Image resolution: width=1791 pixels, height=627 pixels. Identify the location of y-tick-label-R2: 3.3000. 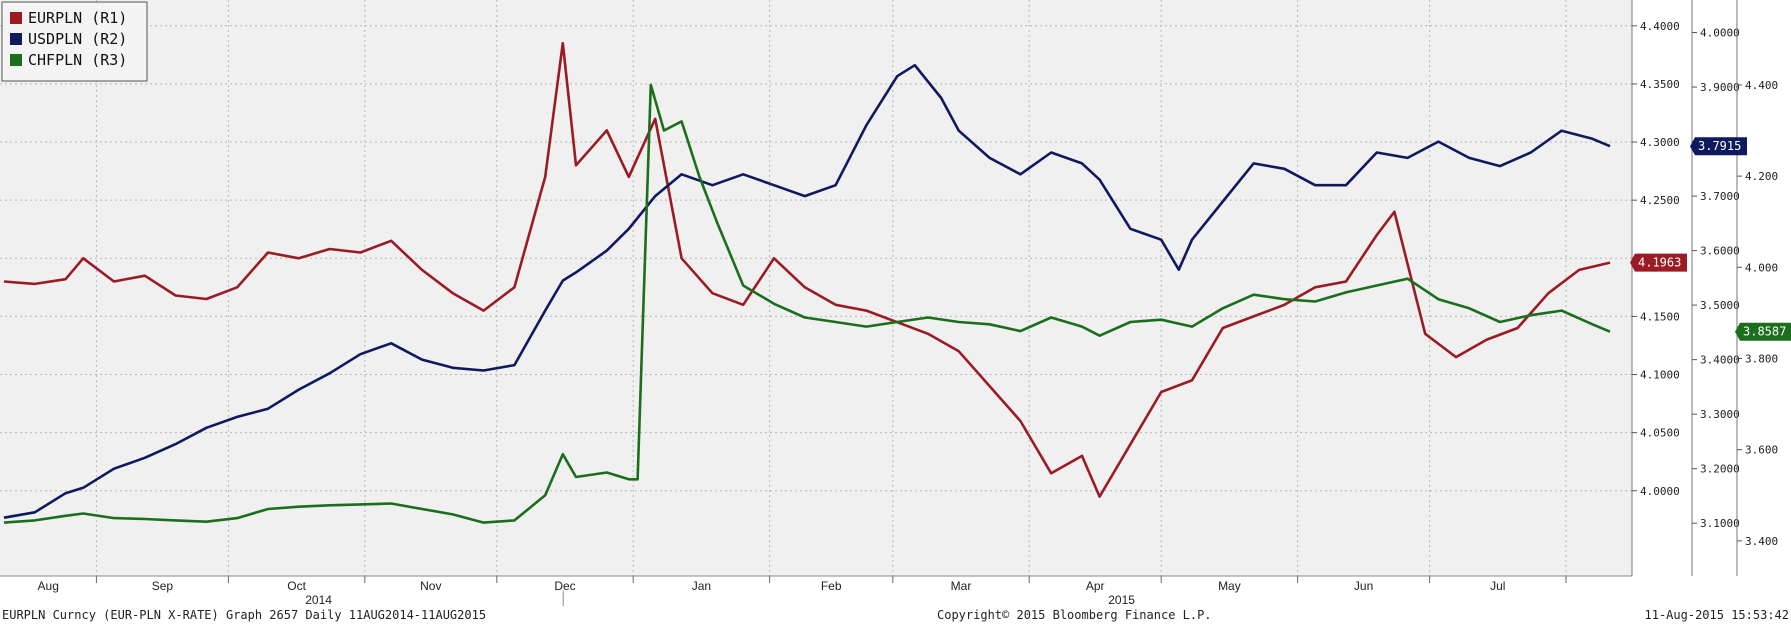
(1720, 414).